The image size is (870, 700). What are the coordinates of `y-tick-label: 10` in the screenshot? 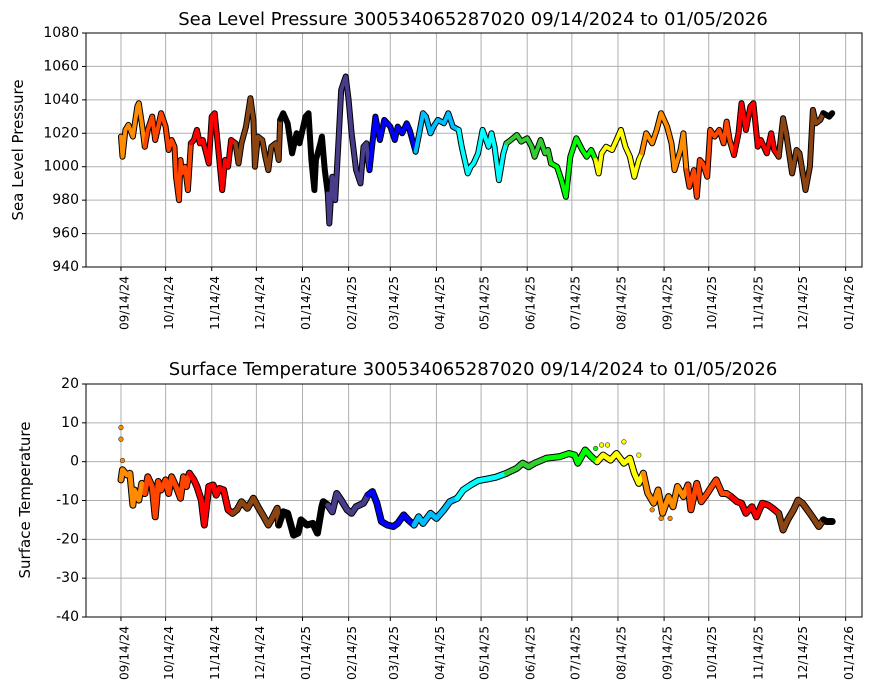 It's located at (70, 423).